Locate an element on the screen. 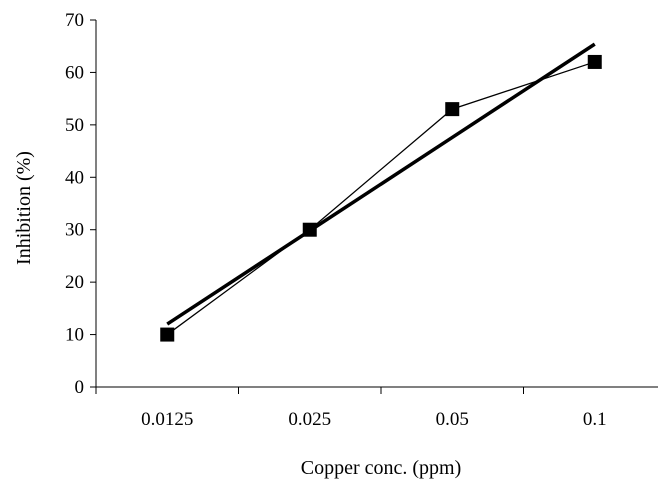 The height and width of the screenshot is (484, 658). y-tick-label: 10 is located at coordinates (74, 335).